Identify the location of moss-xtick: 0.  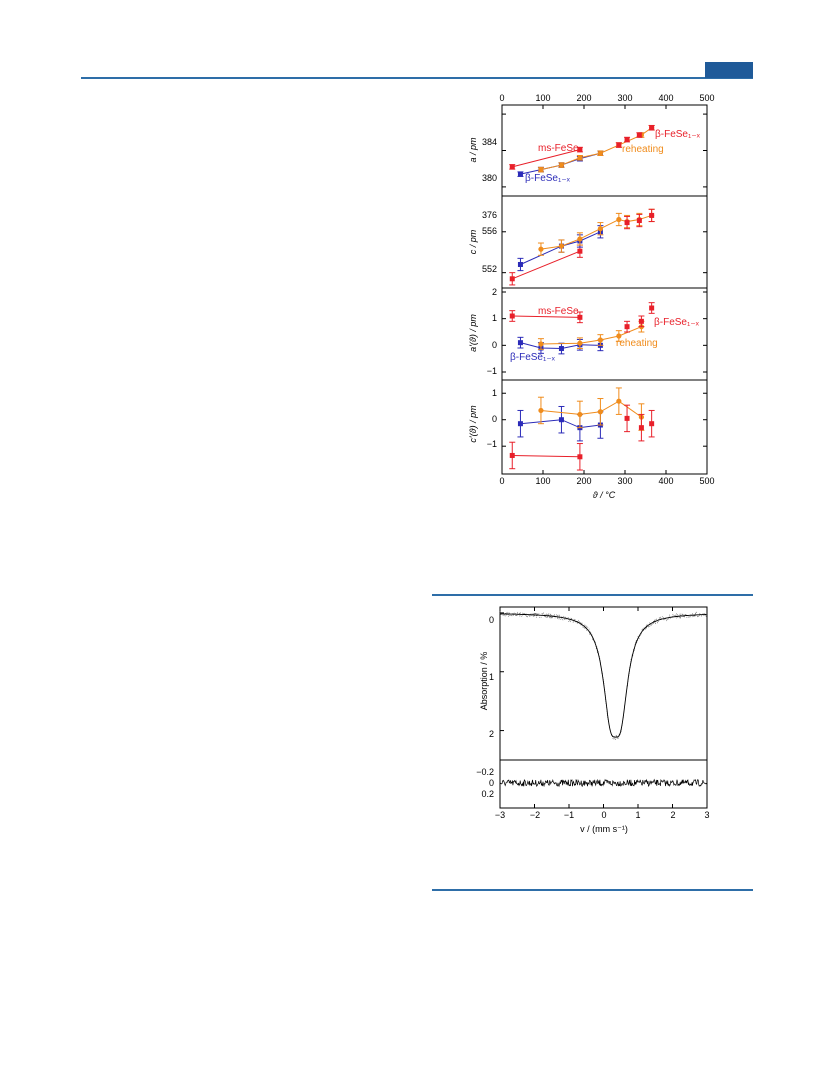
(603, 815).